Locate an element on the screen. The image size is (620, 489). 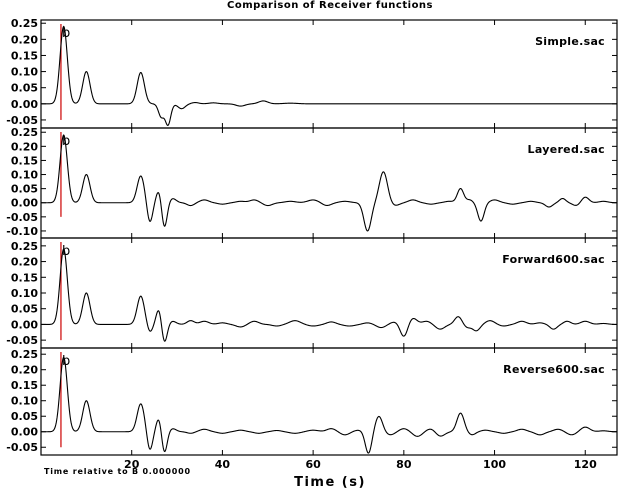
trace-name-label: Layered.sac is located at coordinates (566, 149).